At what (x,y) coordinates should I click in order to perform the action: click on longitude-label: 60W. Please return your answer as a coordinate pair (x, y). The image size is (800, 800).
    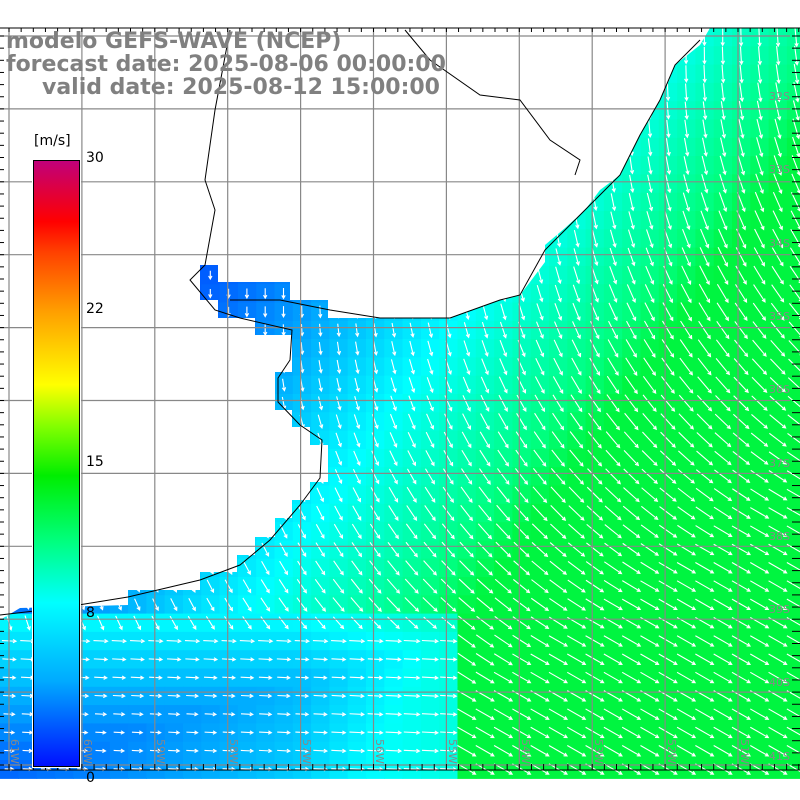
    Looking at the image, I should click on (87, 751).